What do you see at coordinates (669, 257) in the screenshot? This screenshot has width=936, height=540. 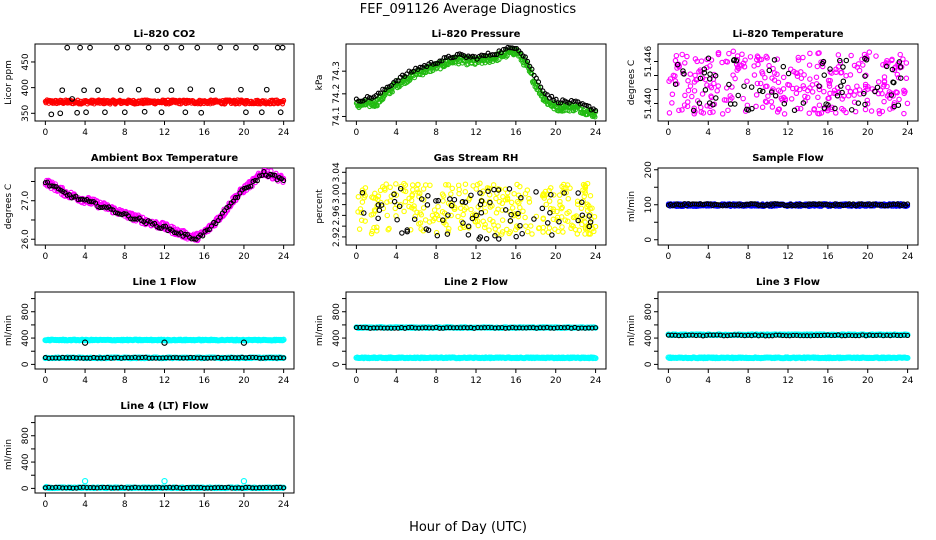 I see `x-tick-label: 0` at bounding box center [669, 257].